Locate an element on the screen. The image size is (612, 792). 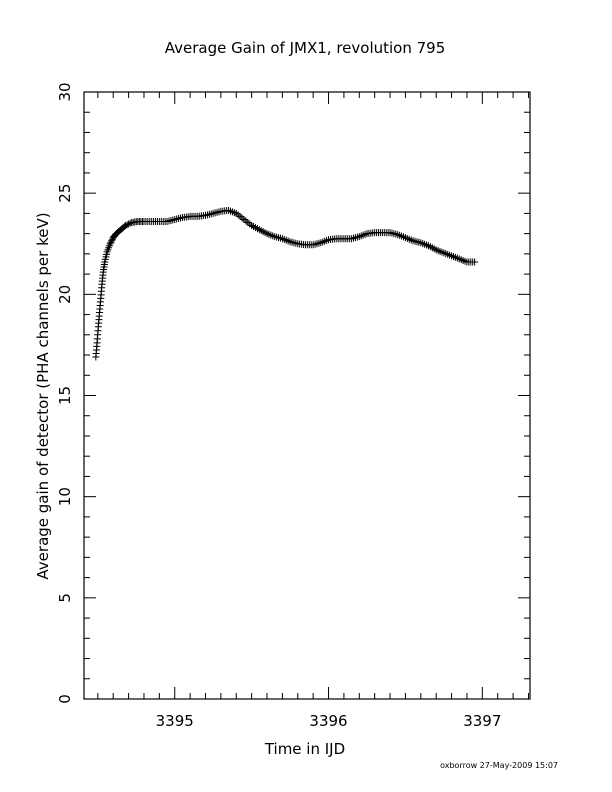
y-tick-label: 0 is located at coordinates (65, 699).